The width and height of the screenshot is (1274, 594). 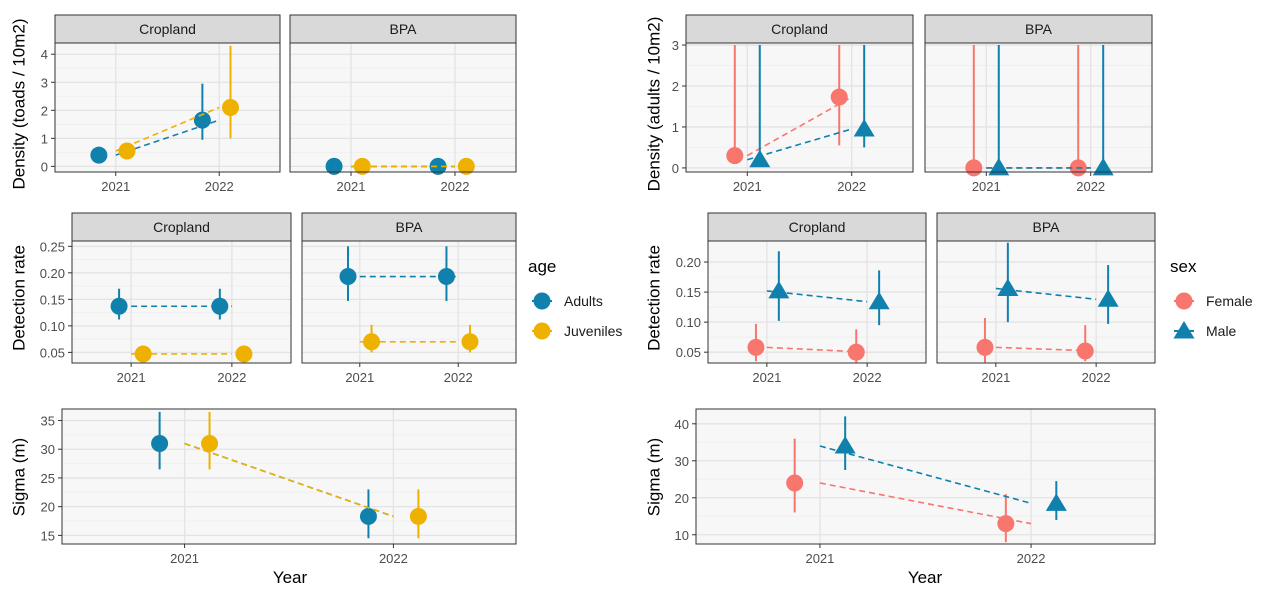 I want to click on y-tick-label: 0.10, so click(x=52, y=326).